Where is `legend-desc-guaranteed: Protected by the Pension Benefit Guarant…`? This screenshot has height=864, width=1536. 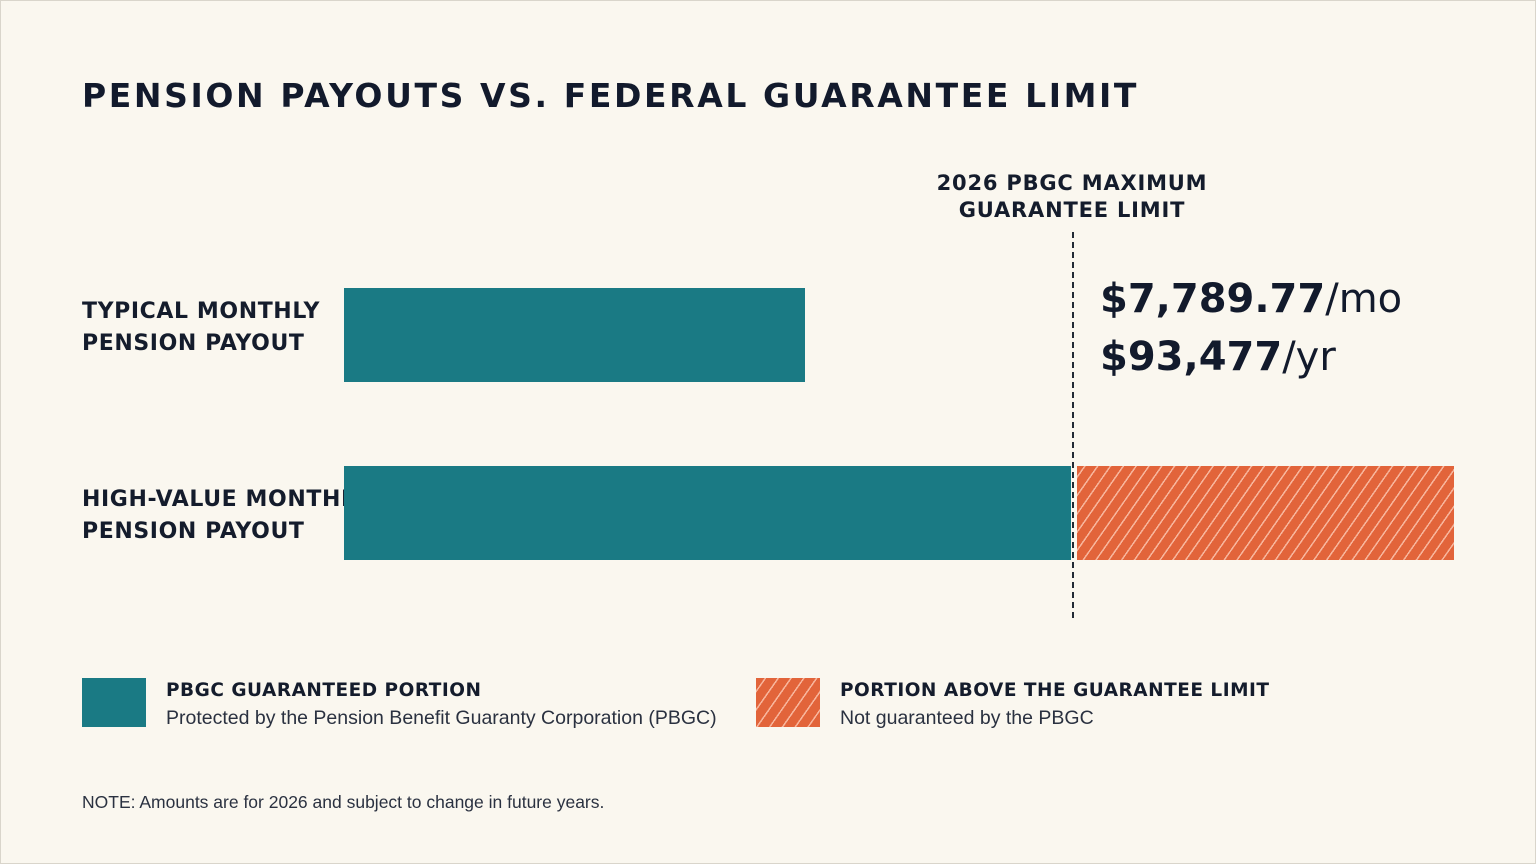
legend-desc-guaranteed: Protected by the Pension Benefit Guarant… is located at coordinates (441, 718).